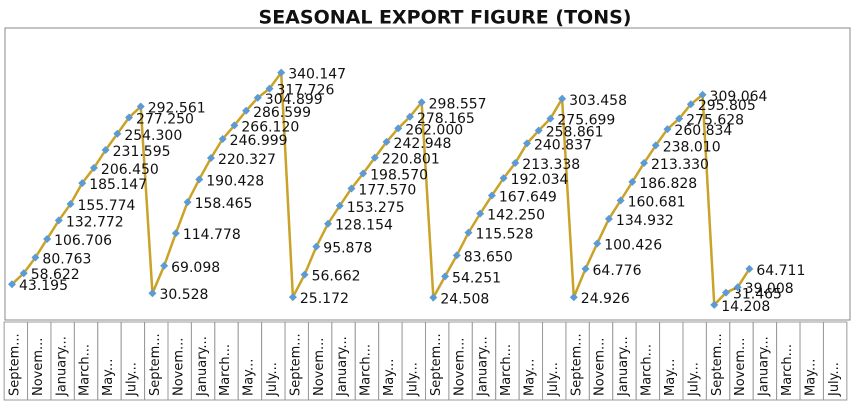 This screenshot has width=857, height=402. Describe the element at coordinates (324, 299) in the screenshot. I see `data-label: 25.172` at that location.